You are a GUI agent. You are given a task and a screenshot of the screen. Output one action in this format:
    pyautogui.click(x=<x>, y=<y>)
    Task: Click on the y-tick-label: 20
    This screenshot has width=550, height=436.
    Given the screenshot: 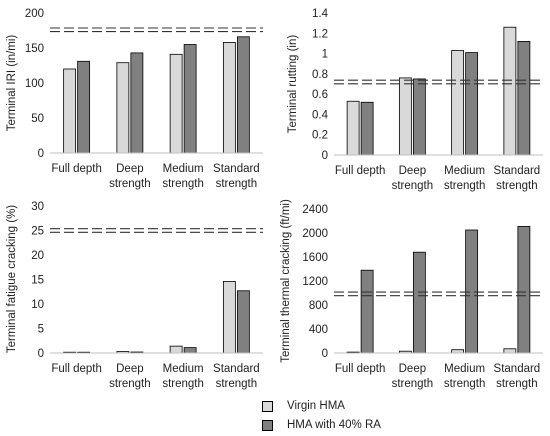 What is the action you would take?
    pyautogui.click(x=37, y=256)
    